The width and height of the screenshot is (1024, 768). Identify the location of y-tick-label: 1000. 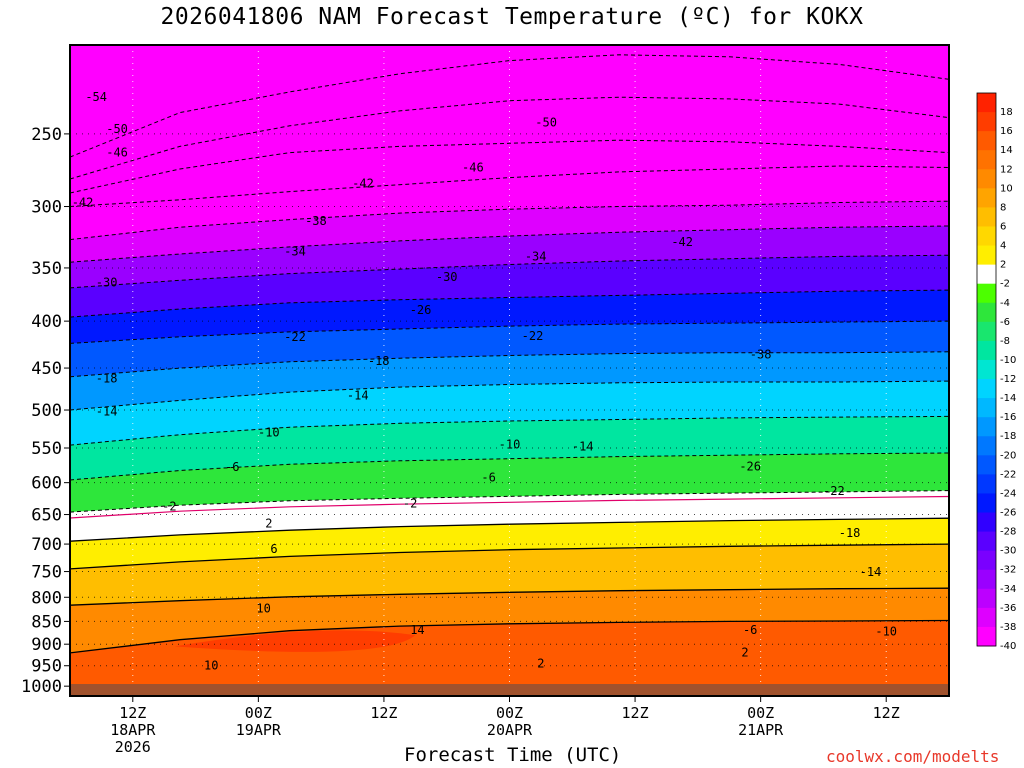
(41, 687).